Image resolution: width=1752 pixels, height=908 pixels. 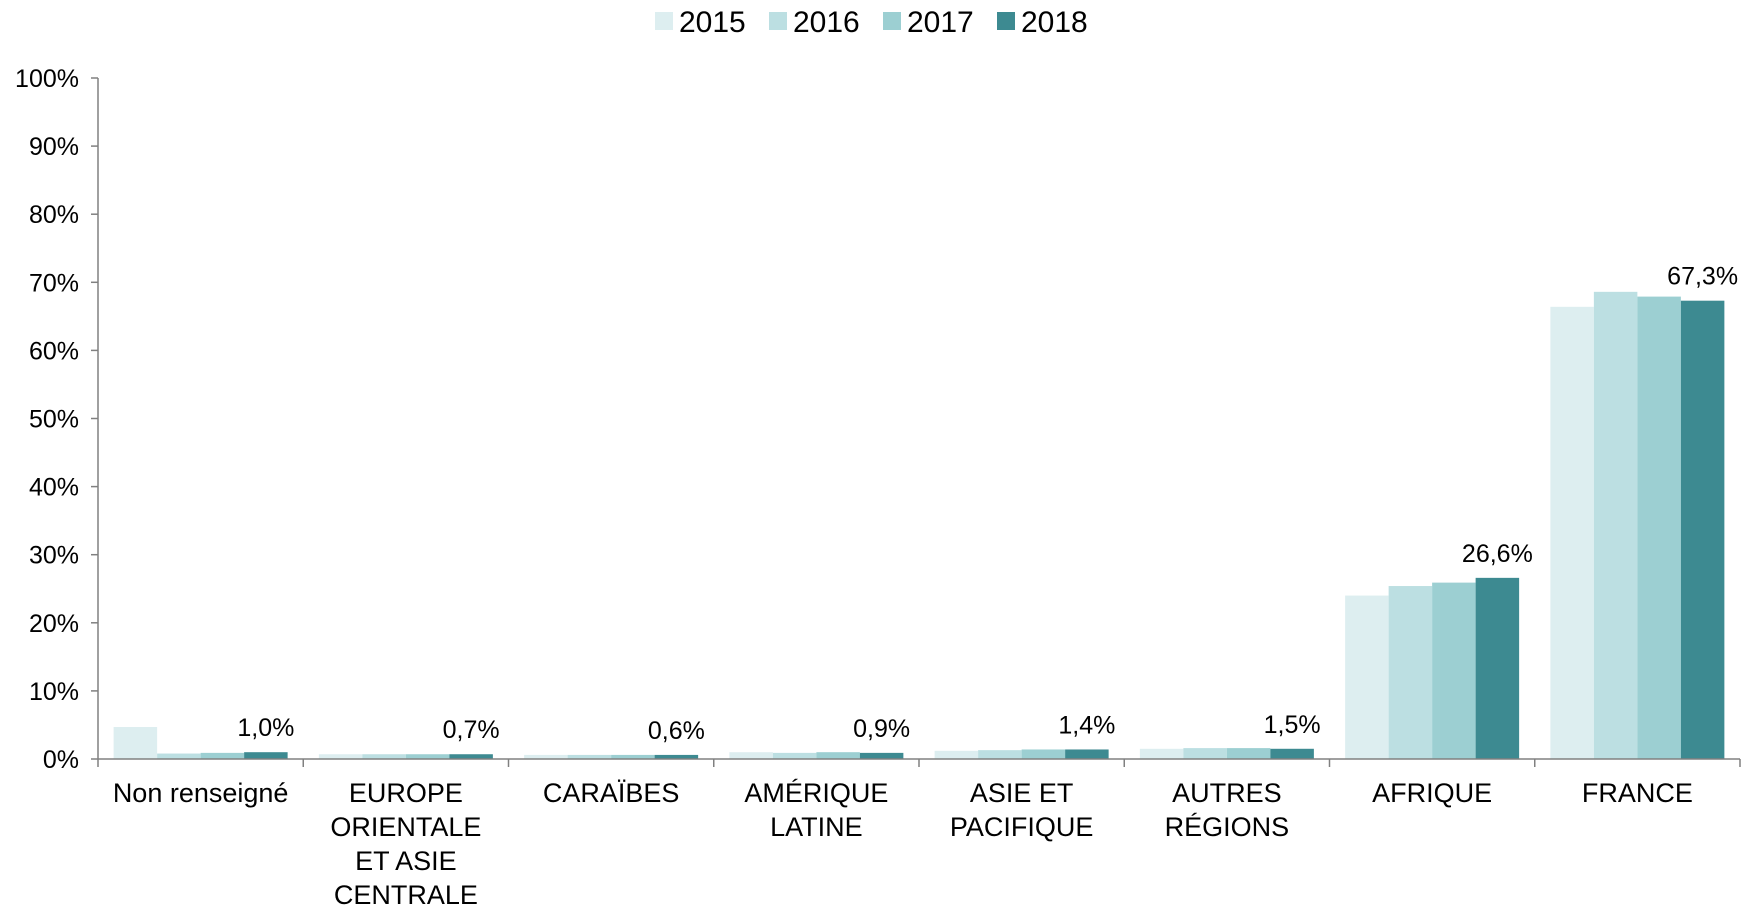 What do you see at coordinates (265, 728) in the screenshot?
I see `data-label: 1,0%` at bounding box center [265, 728].